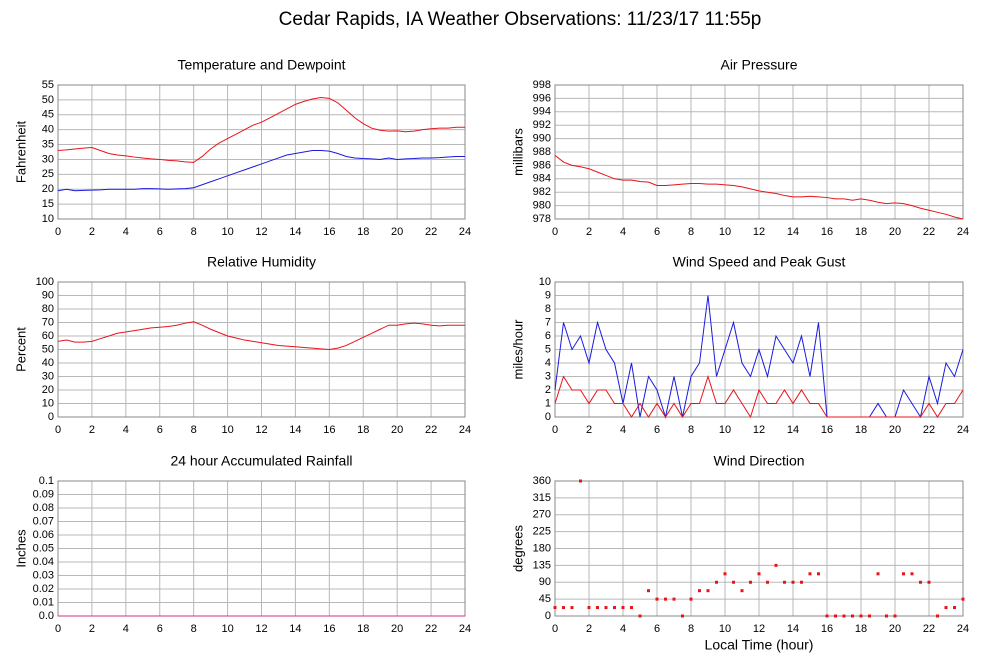 The image size is (1000, 660). What do you see at coordinates (691, 430) in the screenshot?
I see `x-tick-label: 8` at bounding box center [691, 430].